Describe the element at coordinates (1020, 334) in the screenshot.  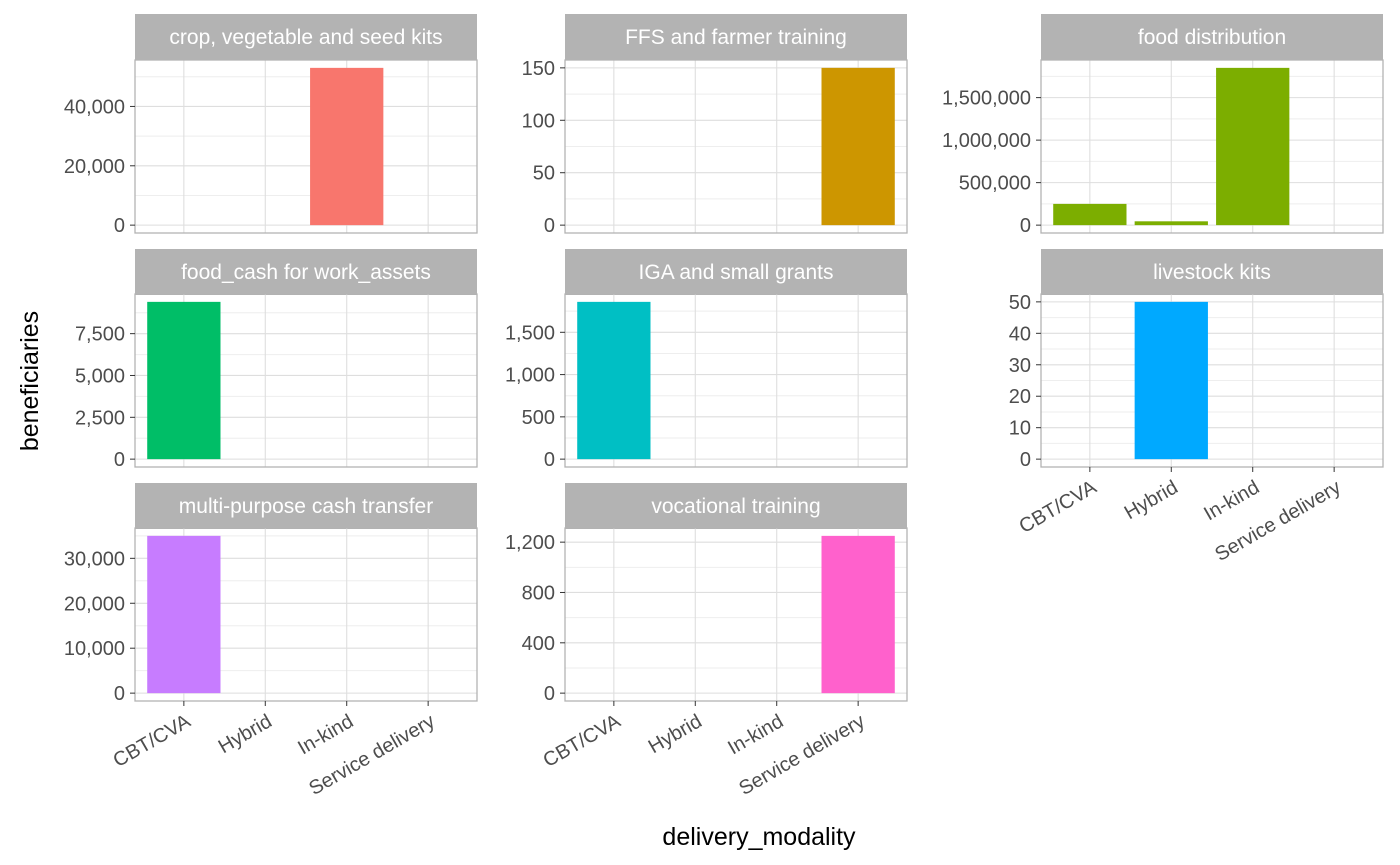
I see `y-tick-label: 40` at that location.